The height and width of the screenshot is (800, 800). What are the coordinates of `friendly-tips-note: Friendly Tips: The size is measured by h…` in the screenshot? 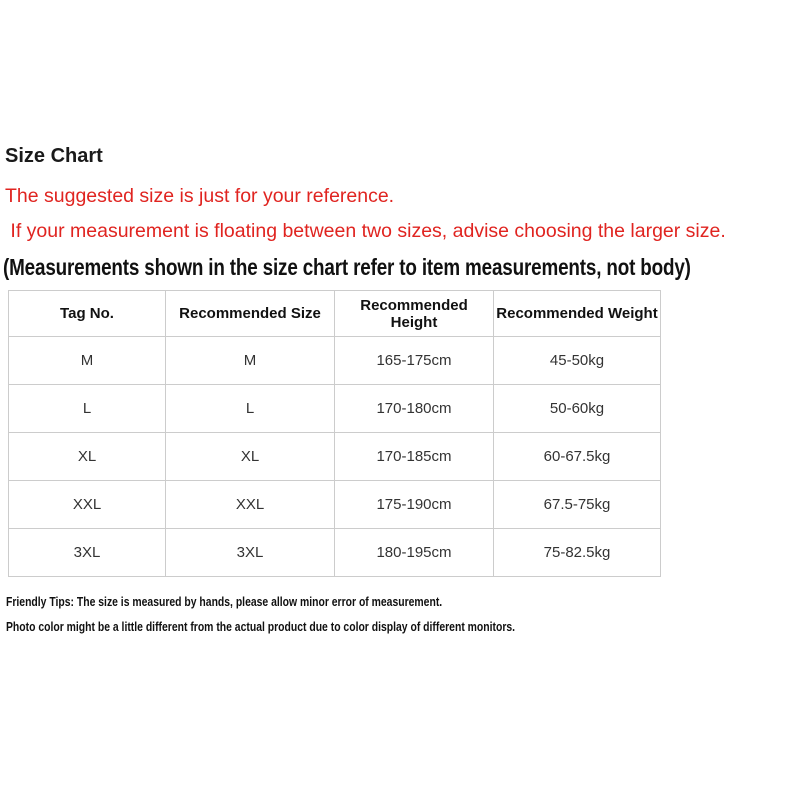 It's located at (403, 602).